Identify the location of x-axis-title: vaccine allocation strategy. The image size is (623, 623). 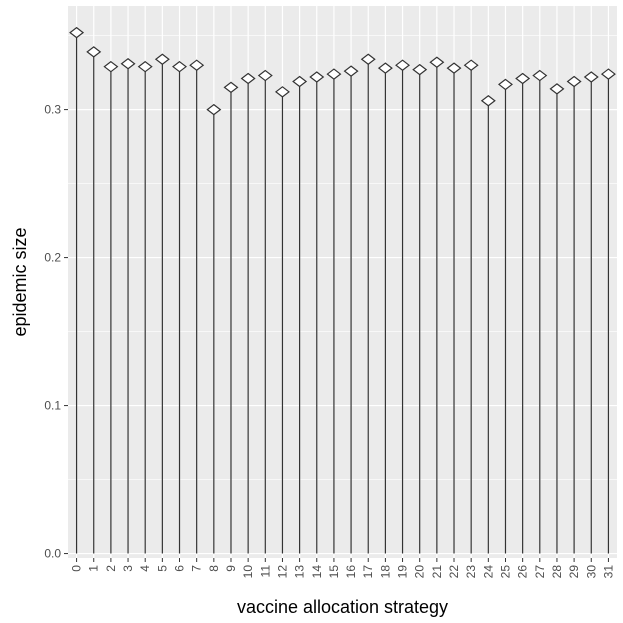
(342, 607).